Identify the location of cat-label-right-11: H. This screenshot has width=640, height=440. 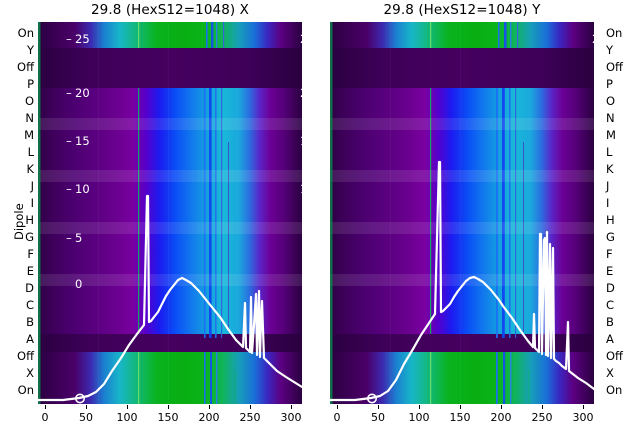
(610, 220).